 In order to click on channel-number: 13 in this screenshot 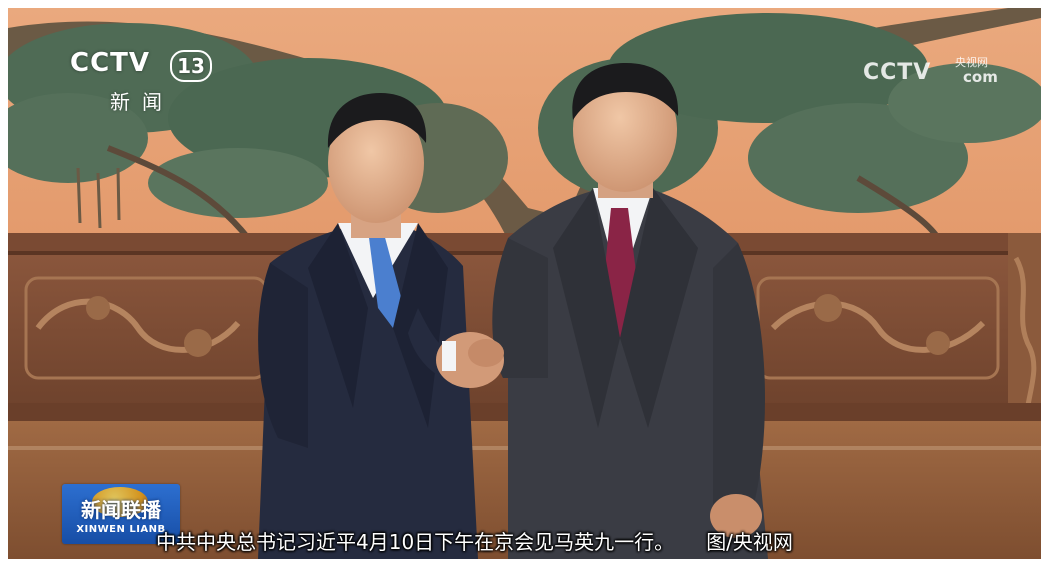, I will do `click(191, 66)`.